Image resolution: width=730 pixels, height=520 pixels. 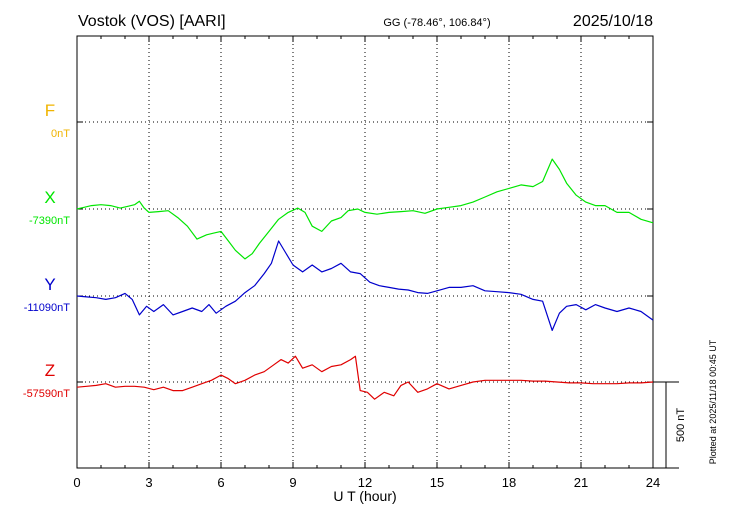 What do you see at coordinates (49, 284) in the screenshot?
I see `series-name-y: Y` at bounding box center [49, 284].